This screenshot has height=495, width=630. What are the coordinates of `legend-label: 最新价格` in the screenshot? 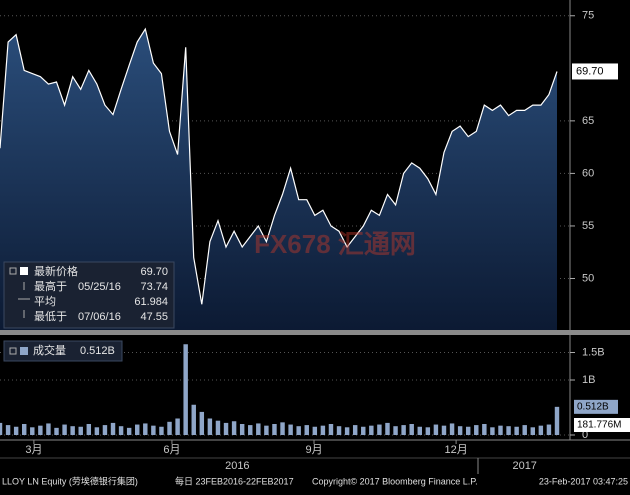 It's located at (56, 271).